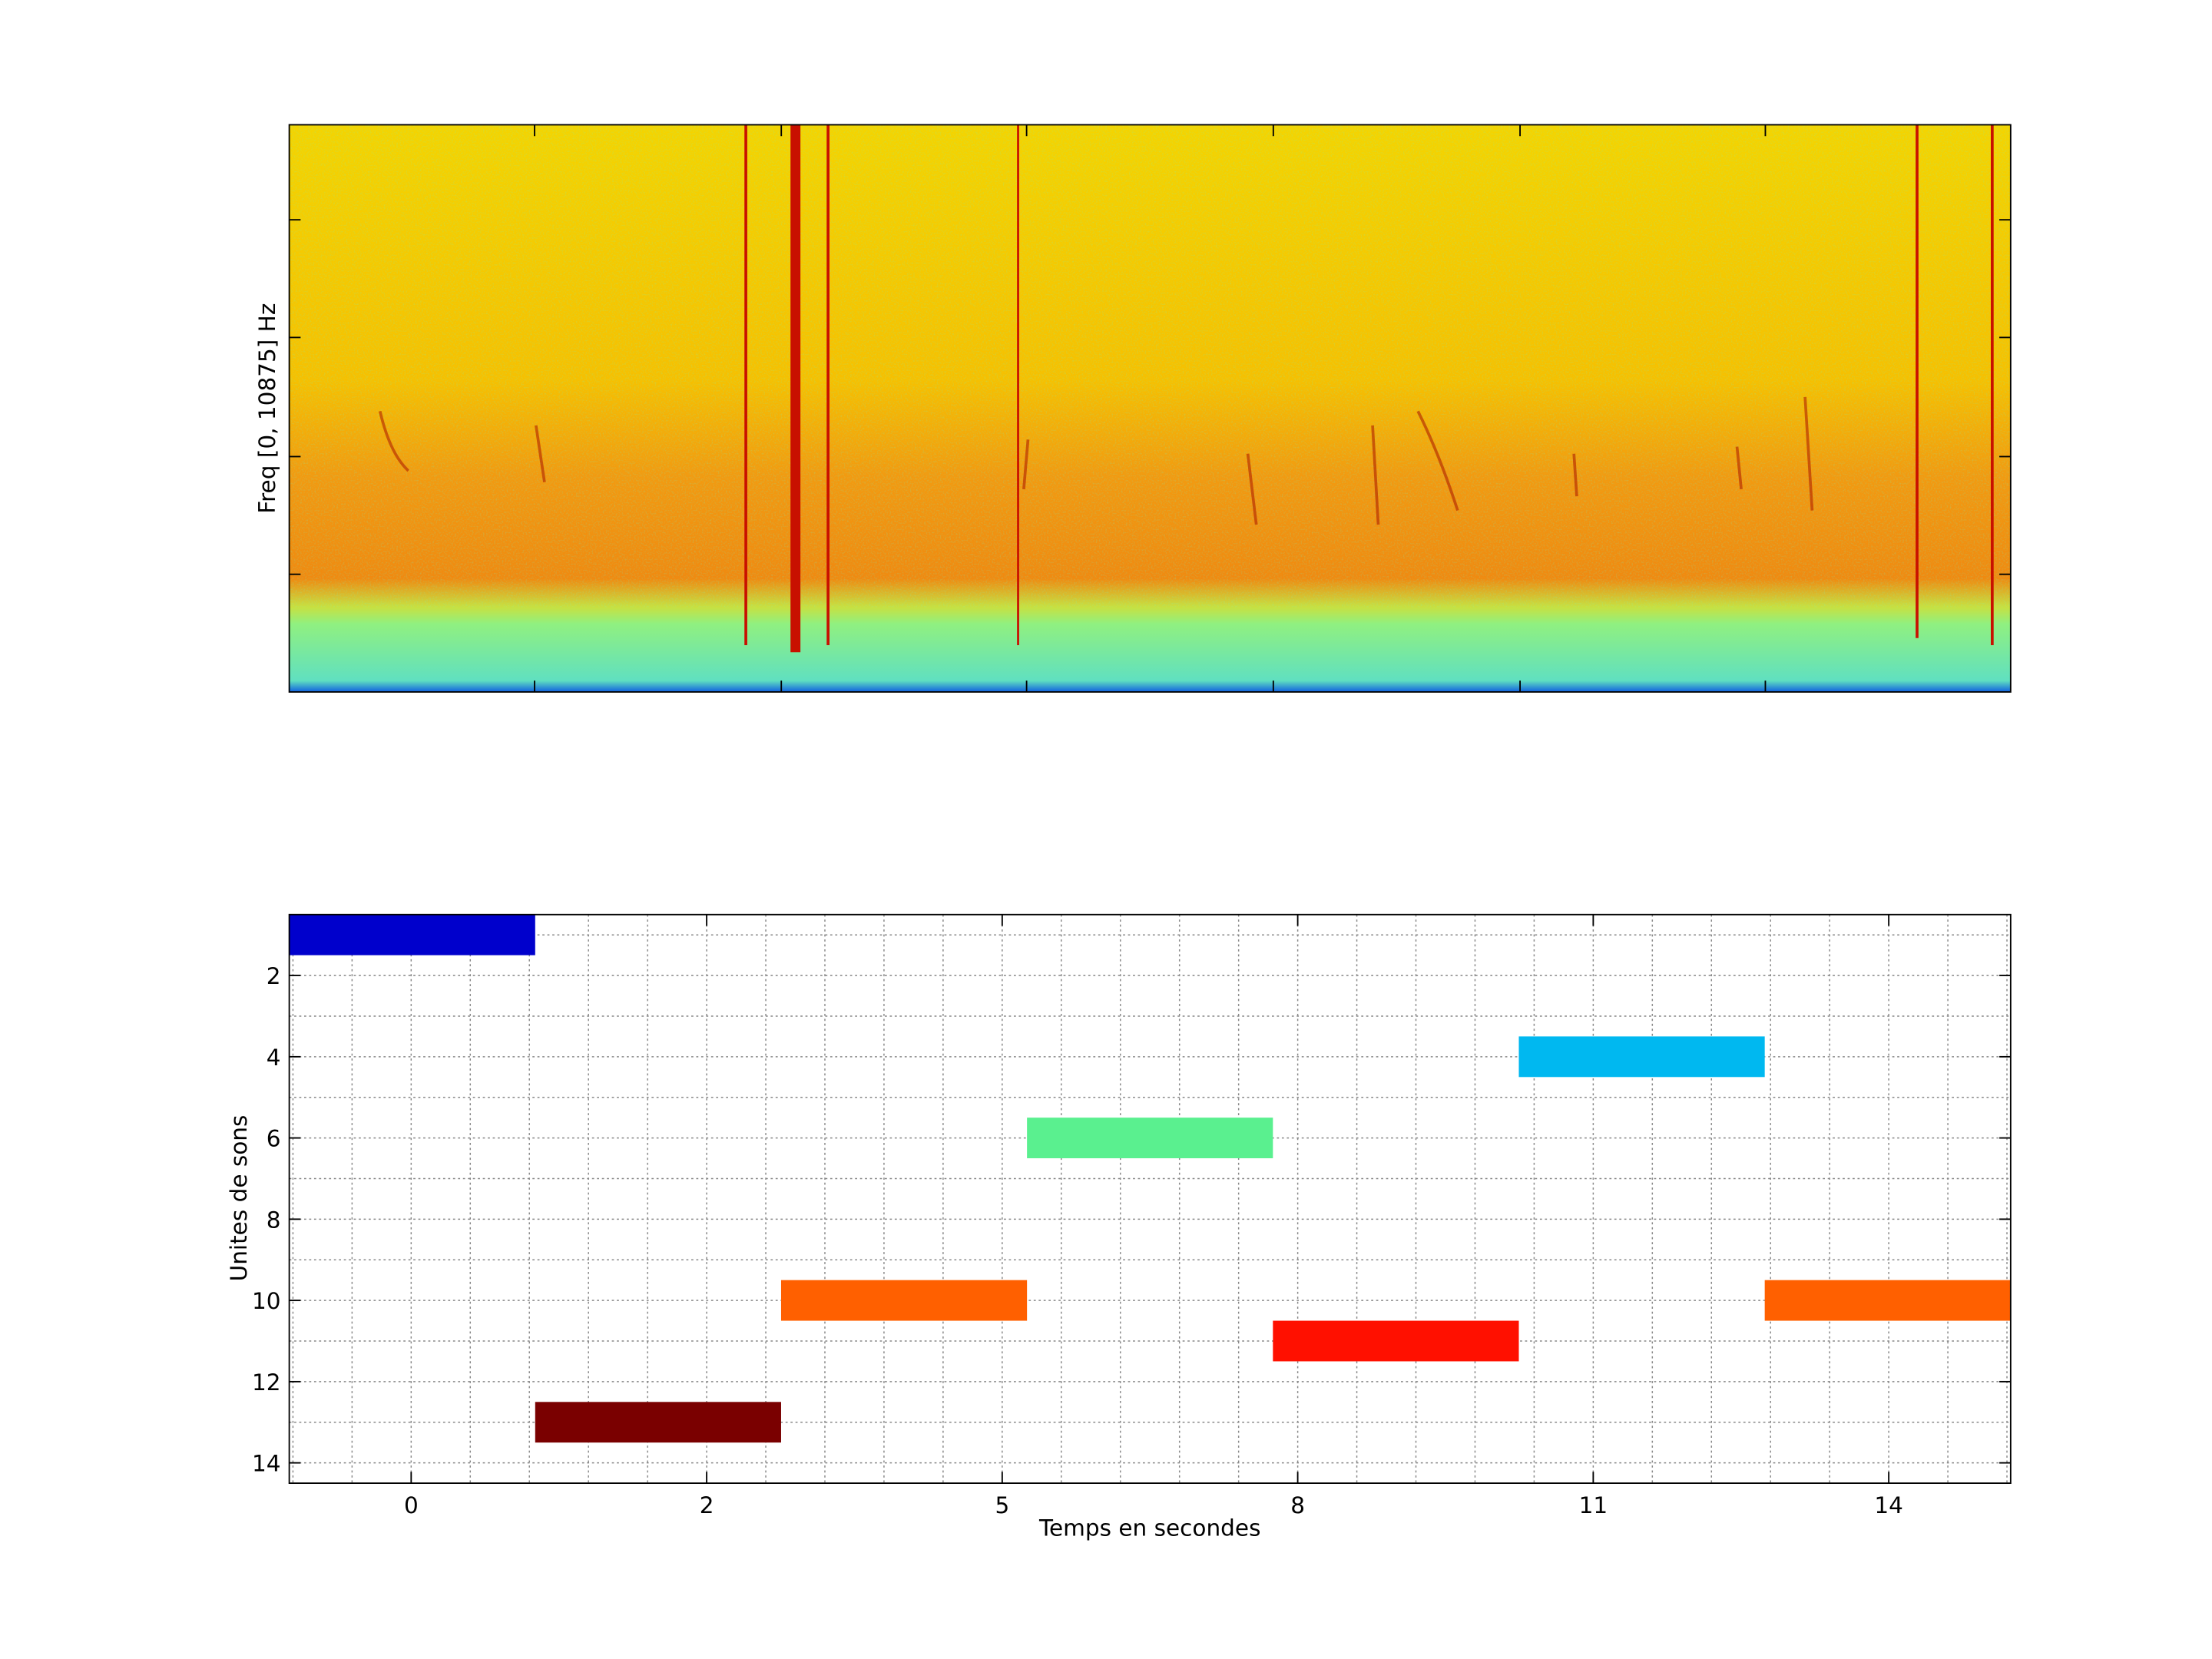 The height and width of the screenshot is (1659, 2212). I want to click on y-tick-label: 10, so click(266, 1301).